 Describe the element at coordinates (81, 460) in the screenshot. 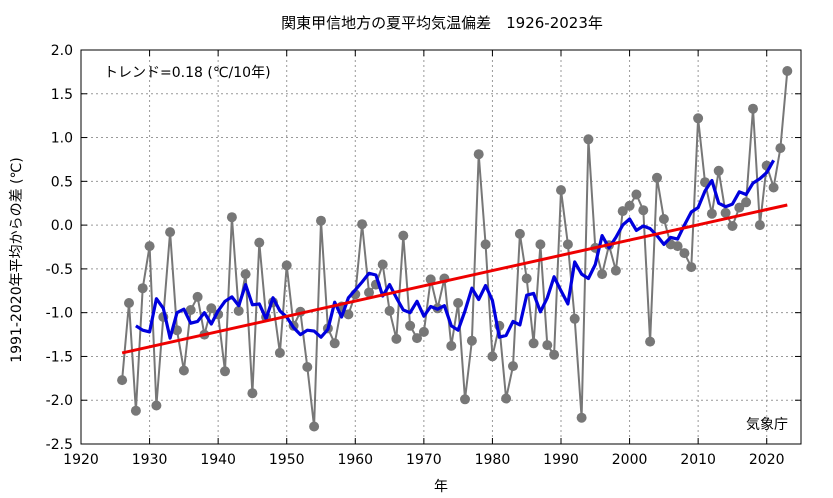

I see `x-tick-label: 1920` at that location.